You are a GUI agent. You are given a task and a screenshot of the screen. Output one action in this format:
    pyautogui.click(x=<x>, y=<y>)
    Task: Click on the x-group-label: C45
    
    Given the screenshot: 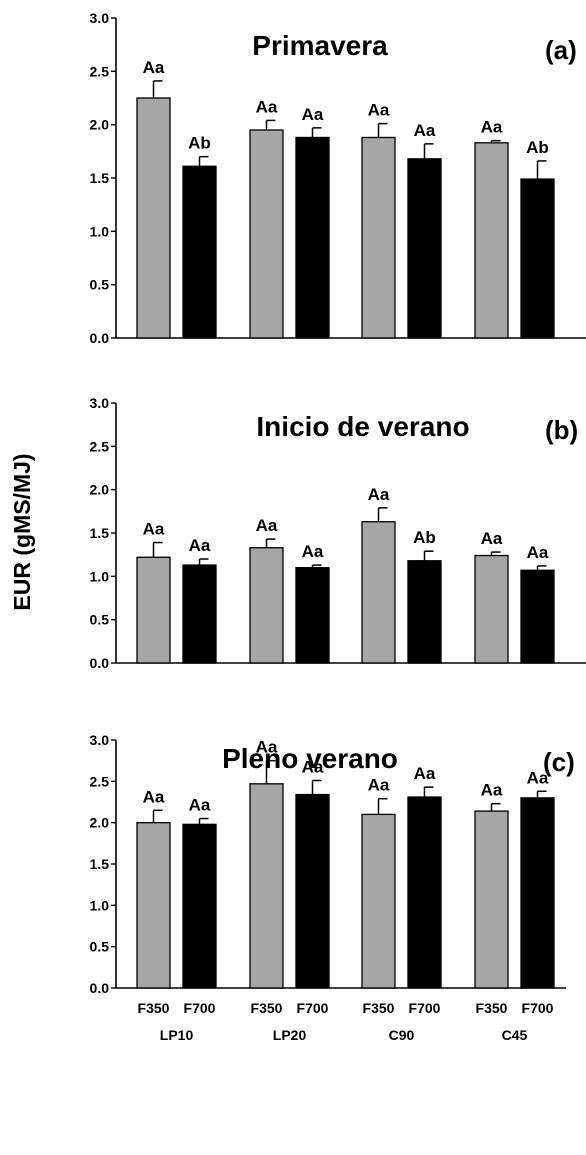 What is the action you would take?
    pyautogui.click(x=515, y=1035)
    